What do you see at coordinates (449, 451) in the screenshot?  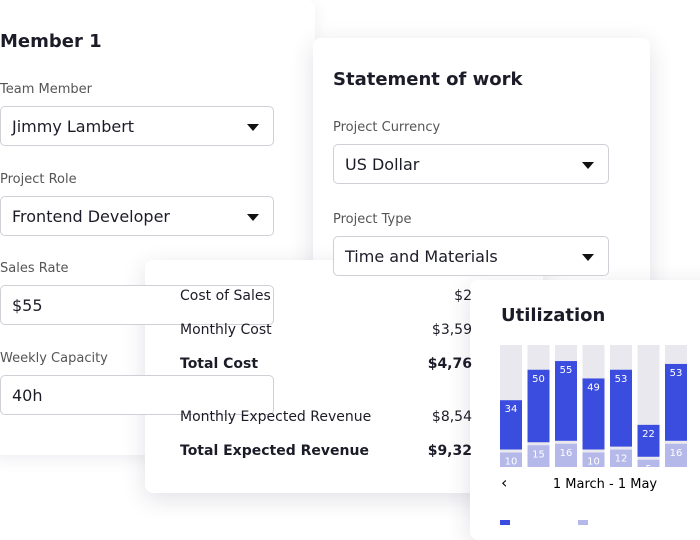 I see `cost-value: $9,32` at bounding box center [449, 451].